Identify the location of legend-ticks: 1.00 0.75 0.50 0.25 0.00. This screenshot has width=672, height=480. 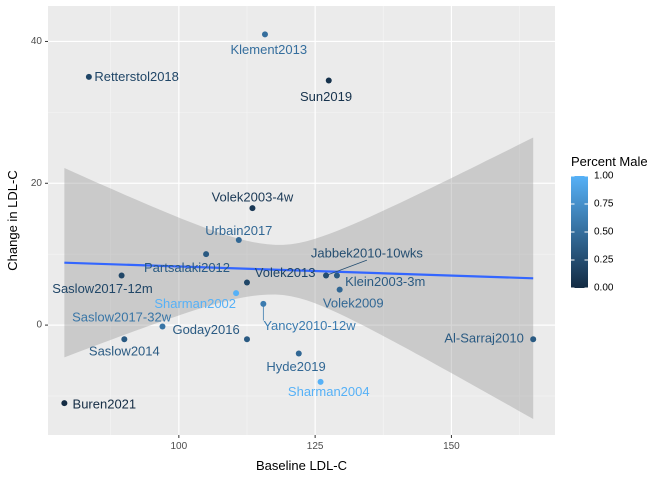
(592, 232).